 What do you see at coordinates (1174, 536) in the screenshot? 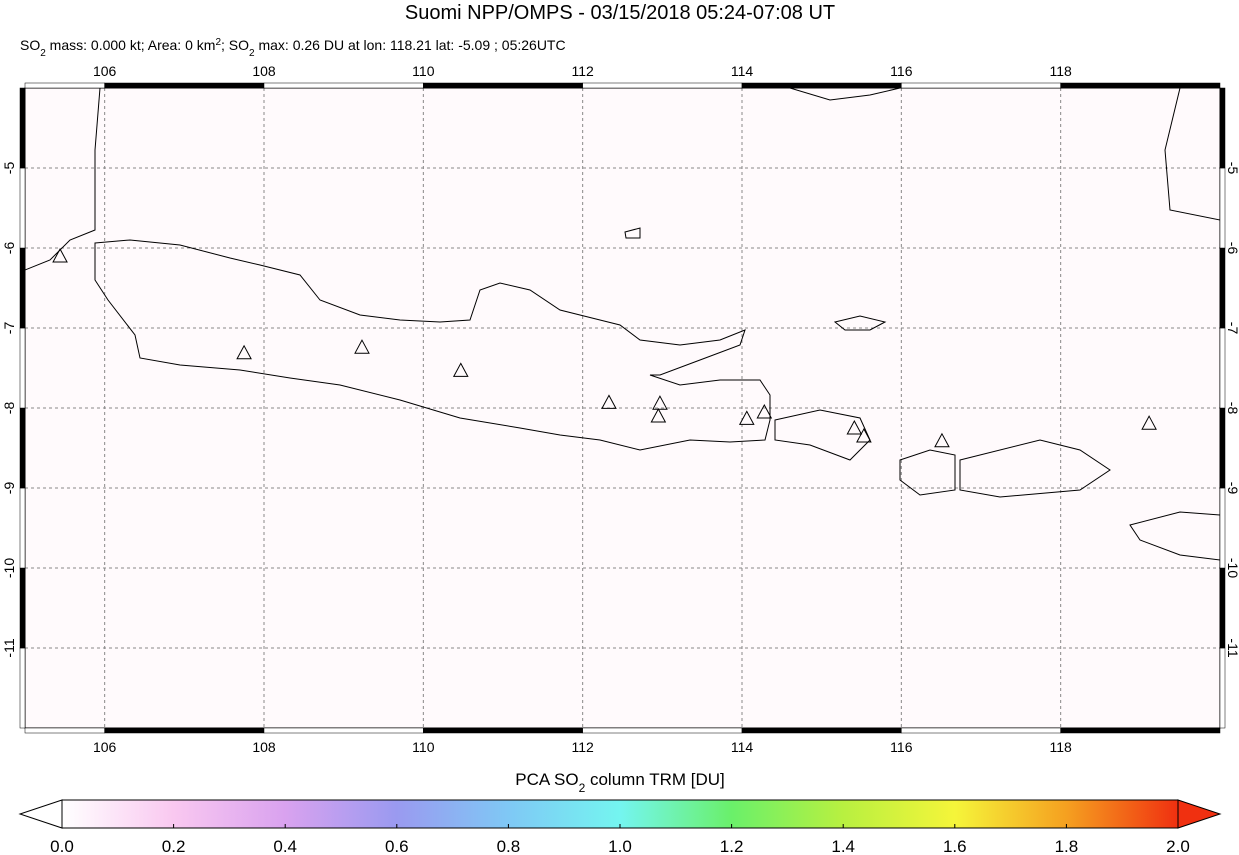
I see `coast-sumba` at bounding box center [1174, 536].